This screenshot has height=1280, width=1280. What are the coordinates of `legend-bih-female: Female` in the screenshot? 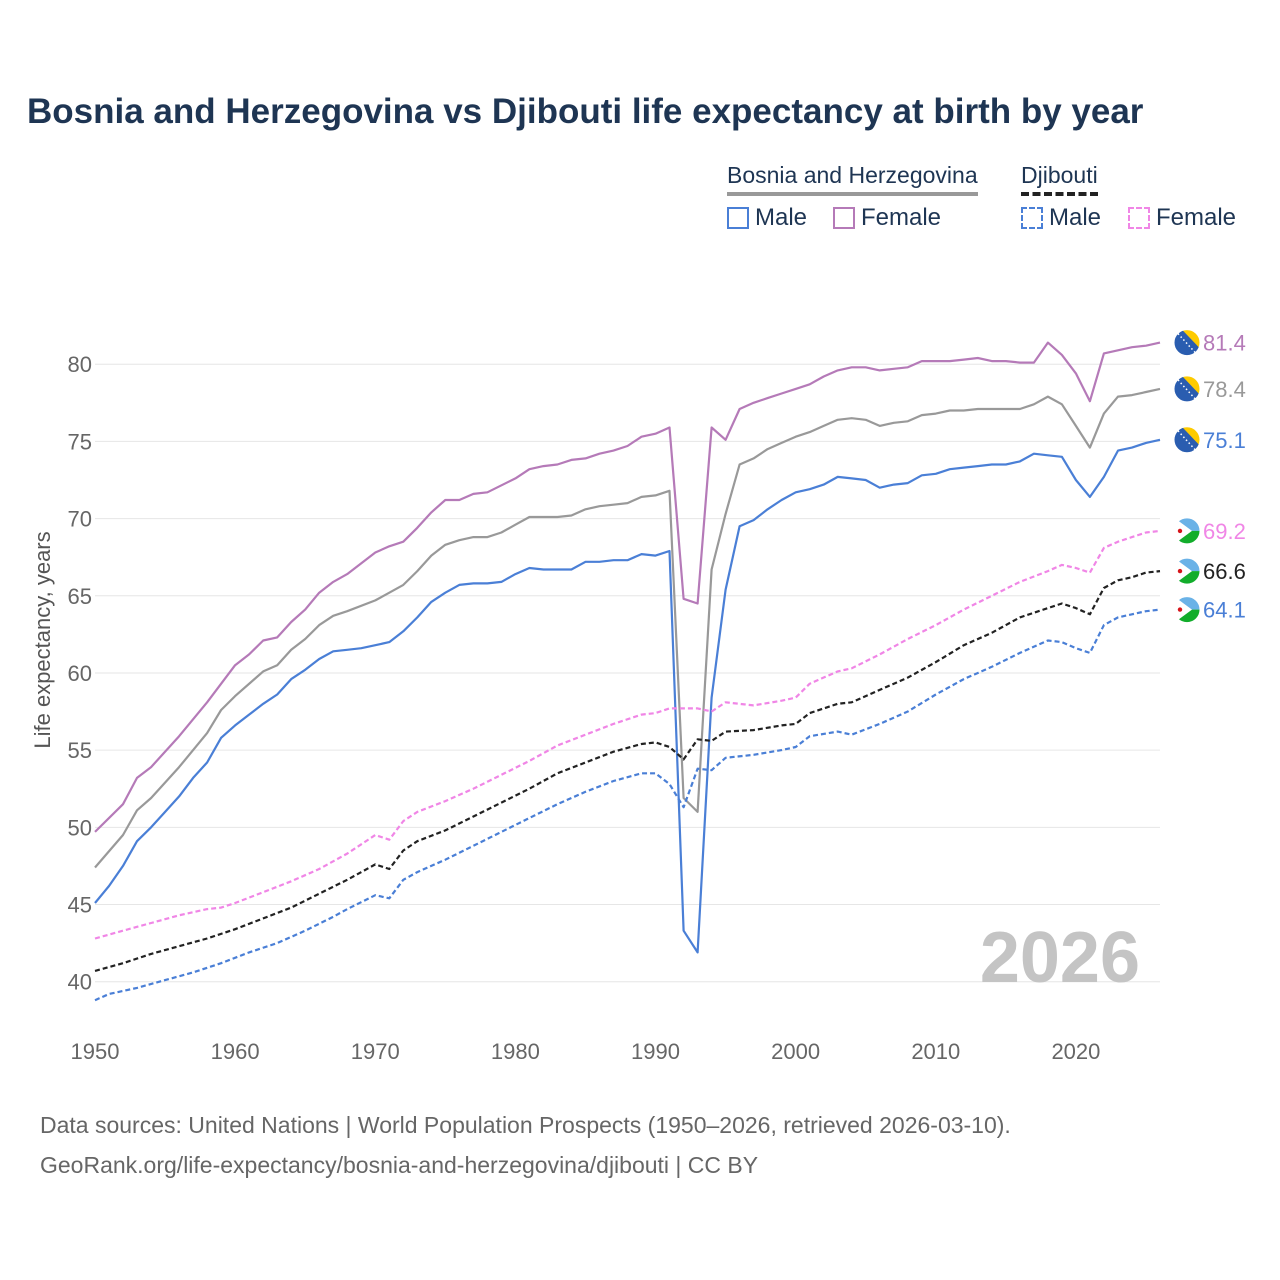 It's located at (887, 218).